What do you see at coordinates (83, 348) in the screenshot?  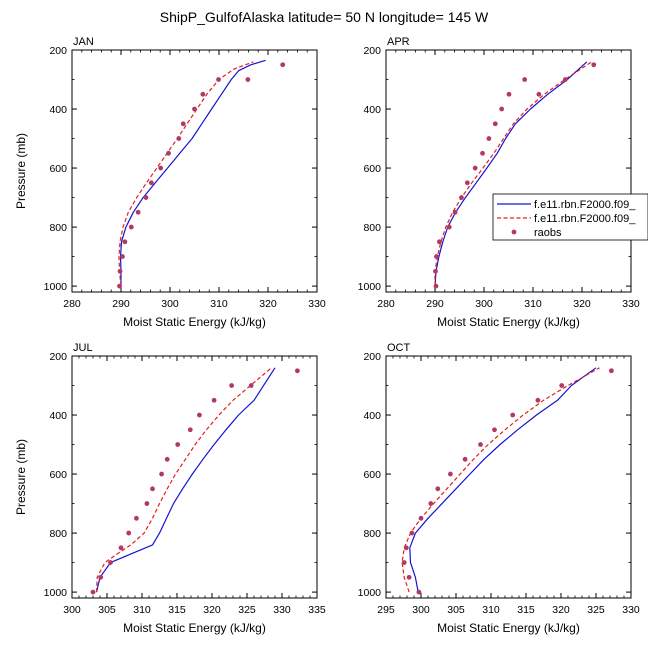 I see `panel-title: JUL` at bounding box center [83, 348].